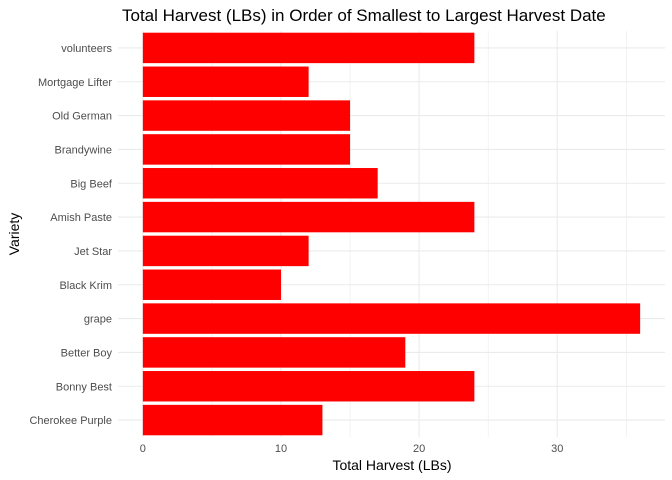 This screenshot has width=672, height=480. What do you see at coordinates (81, 218) in the screenshot?
I see `y-tick-label: Amish Paste` at bounding box center [81, 218].